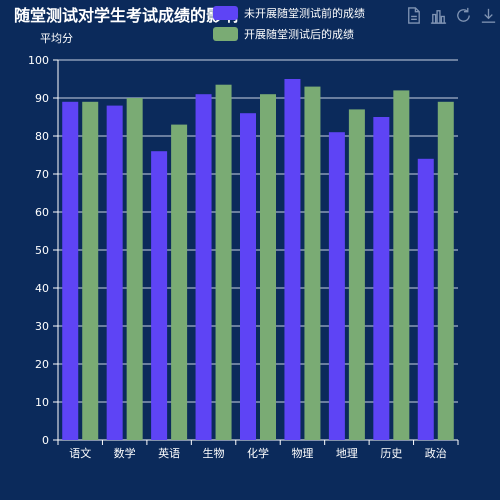 This screenshot has height=500, width=500. I want to click on x-tick-label: 政治, so click(436, 453).